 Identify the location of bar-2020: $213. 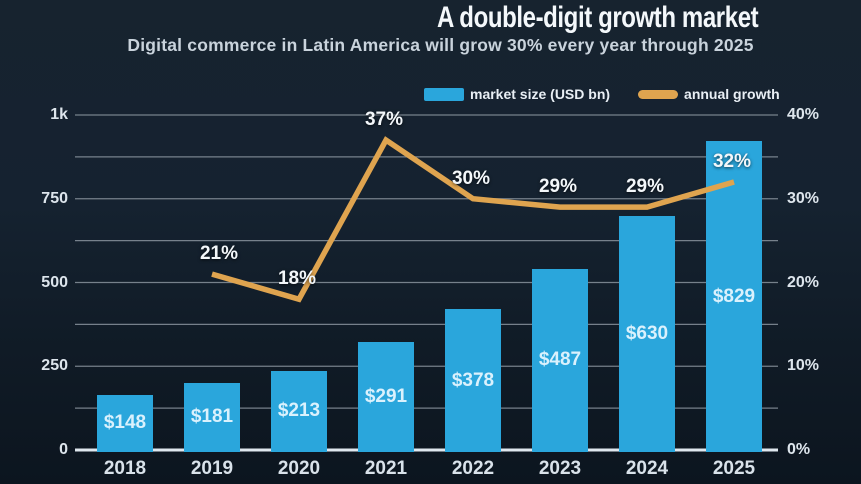
(299, 411).